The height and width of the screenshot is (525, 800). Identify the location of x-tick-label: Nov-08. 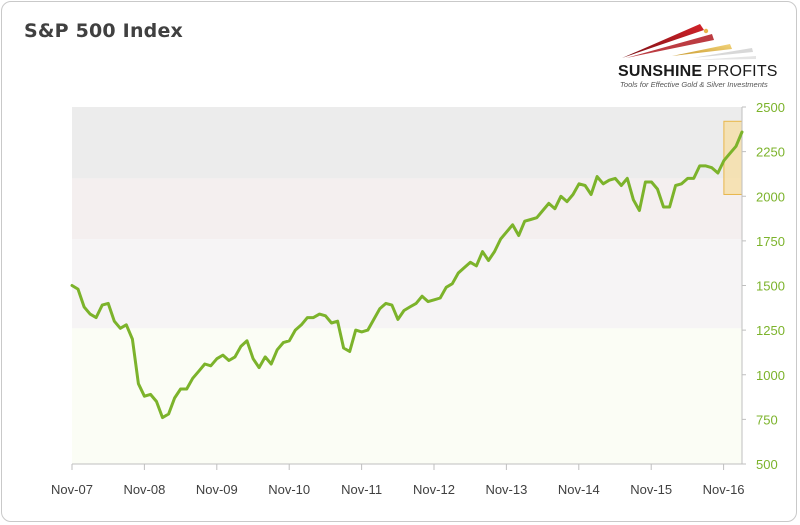
(144, 489).